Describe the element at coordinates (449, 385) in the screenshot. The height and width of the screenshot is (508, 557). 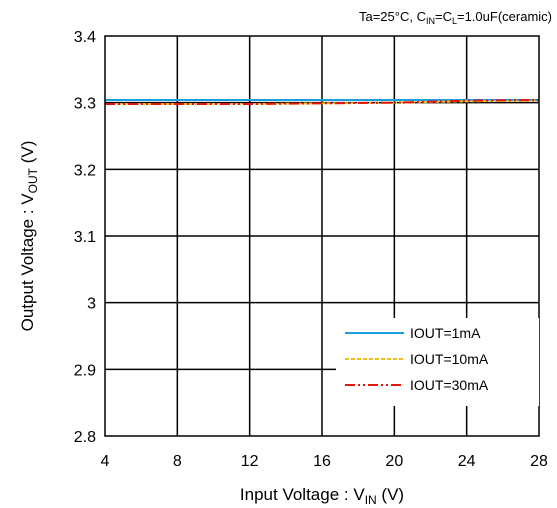
I see `legend-label: IOUT=30mA` at that location.